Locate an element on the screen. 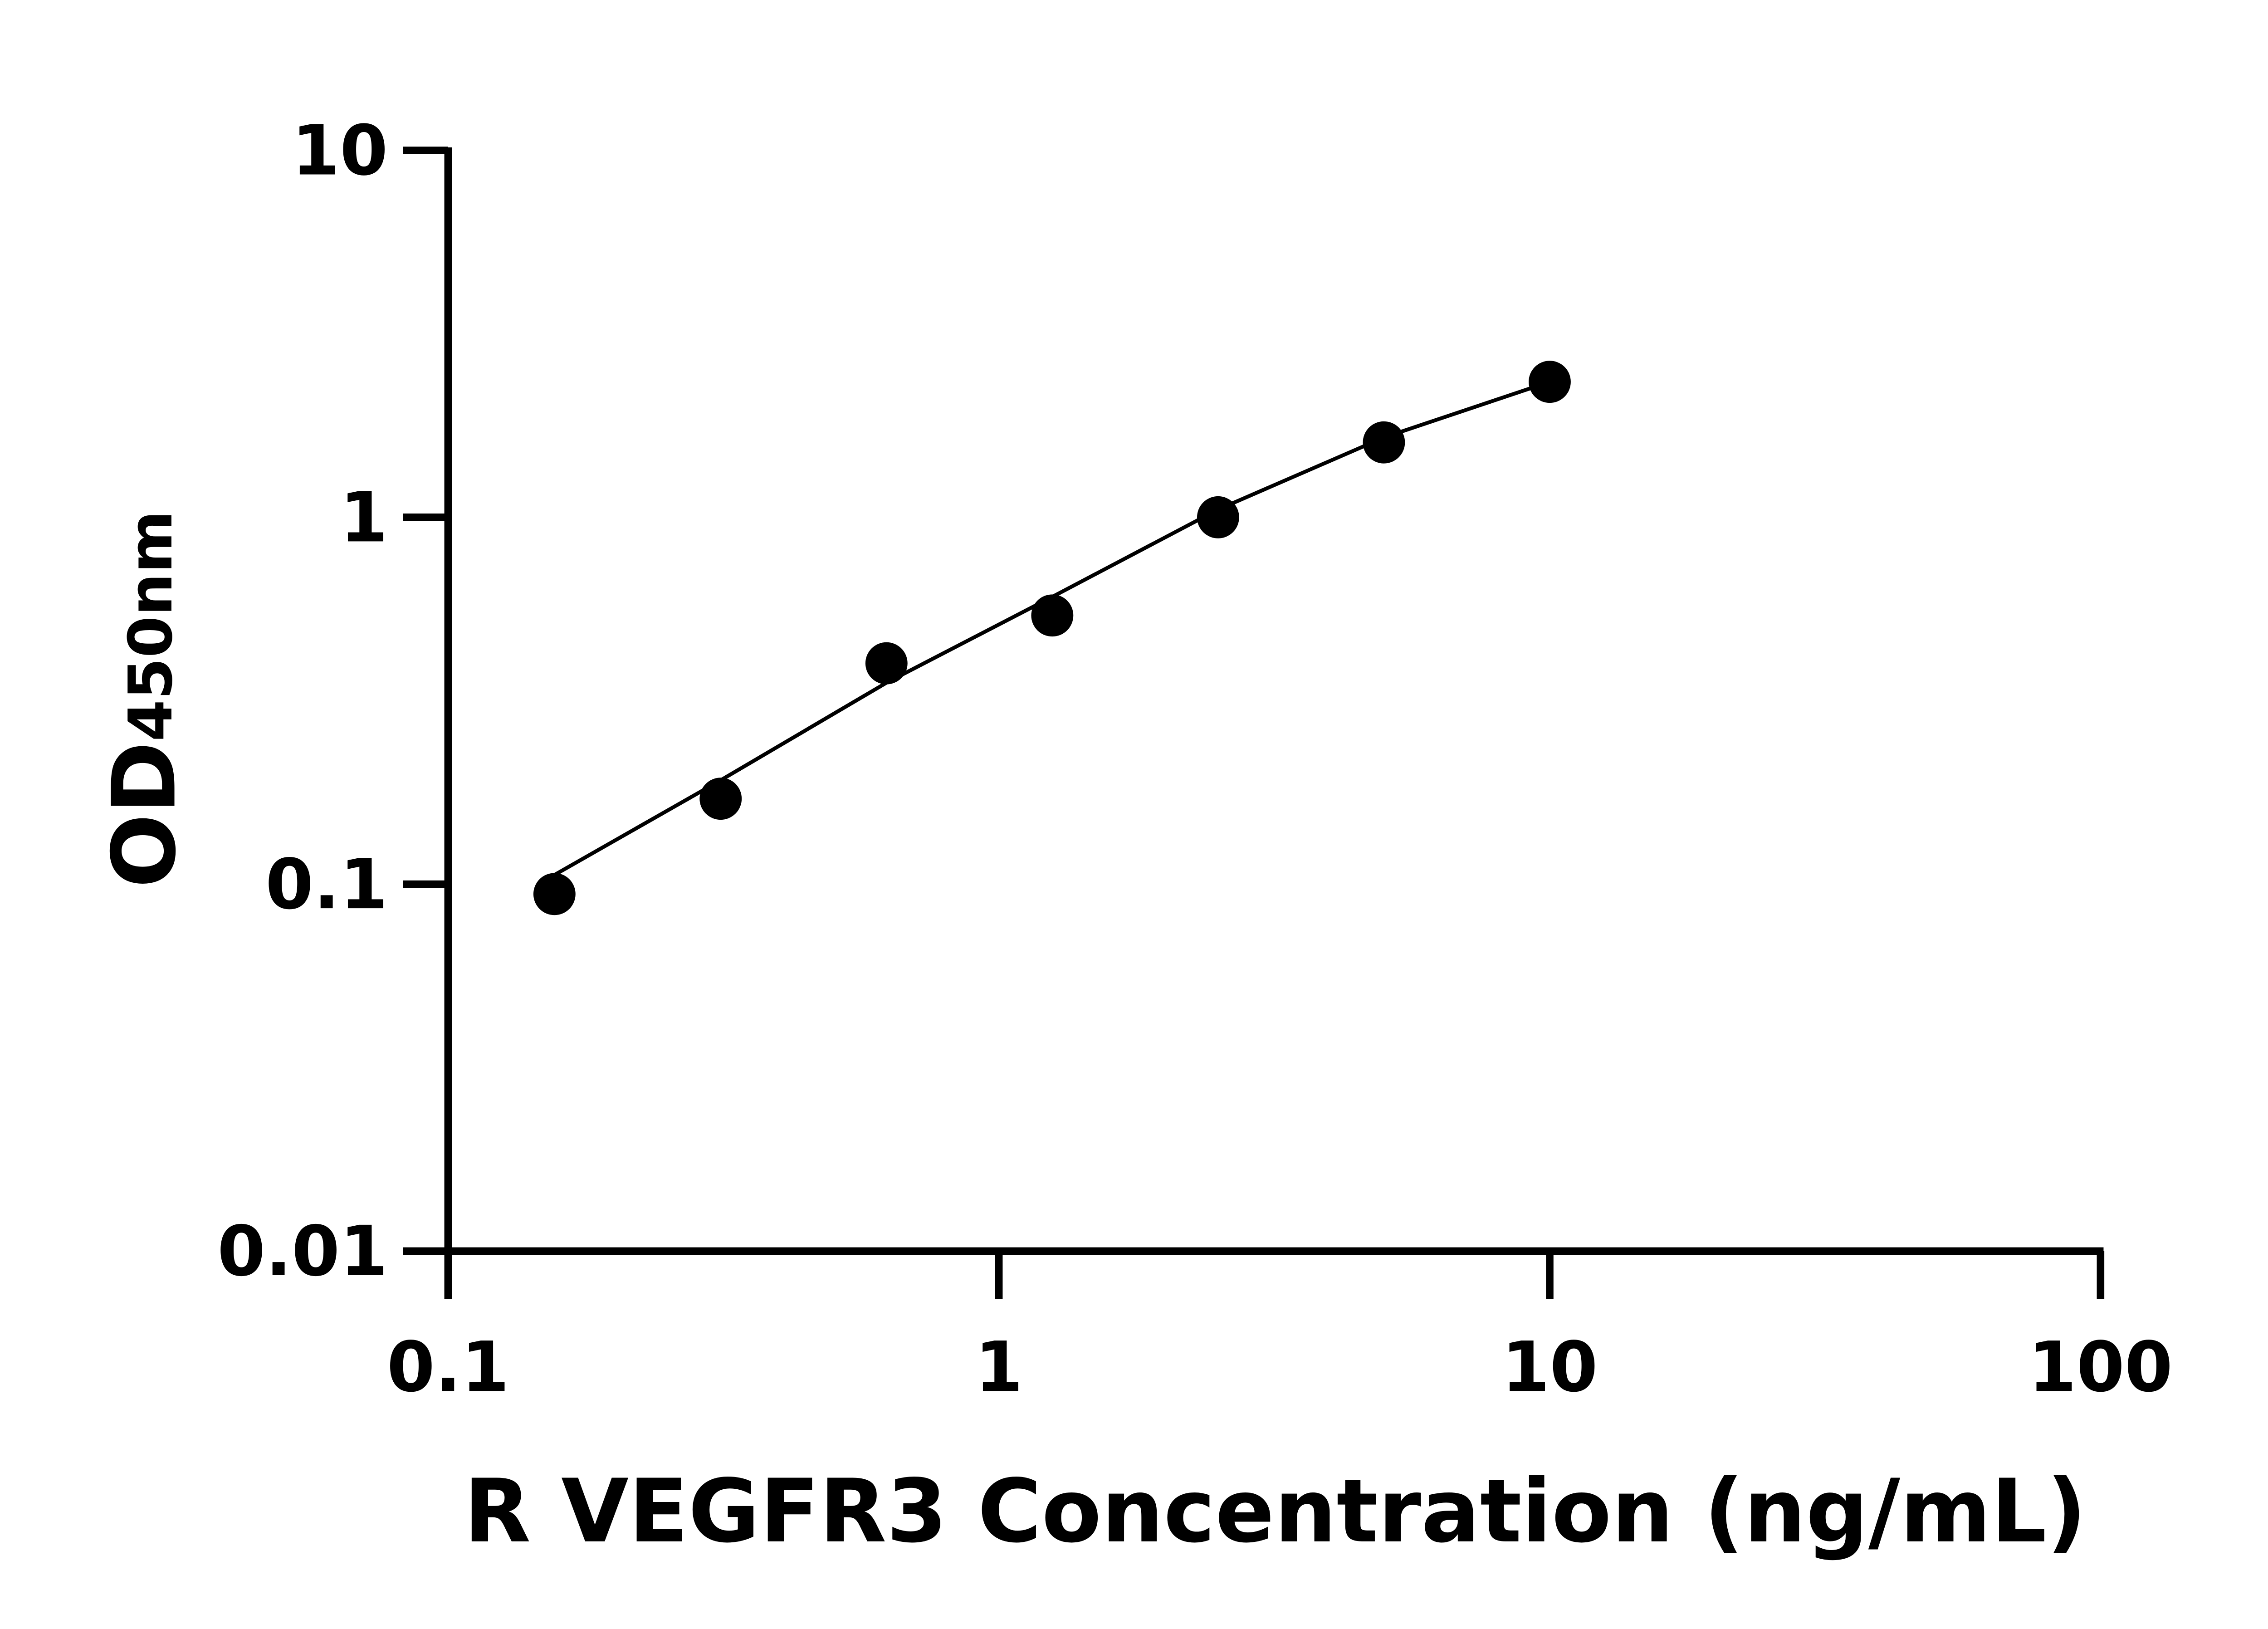  y-axis-title-main: OD is located at coordinates (145, 815).